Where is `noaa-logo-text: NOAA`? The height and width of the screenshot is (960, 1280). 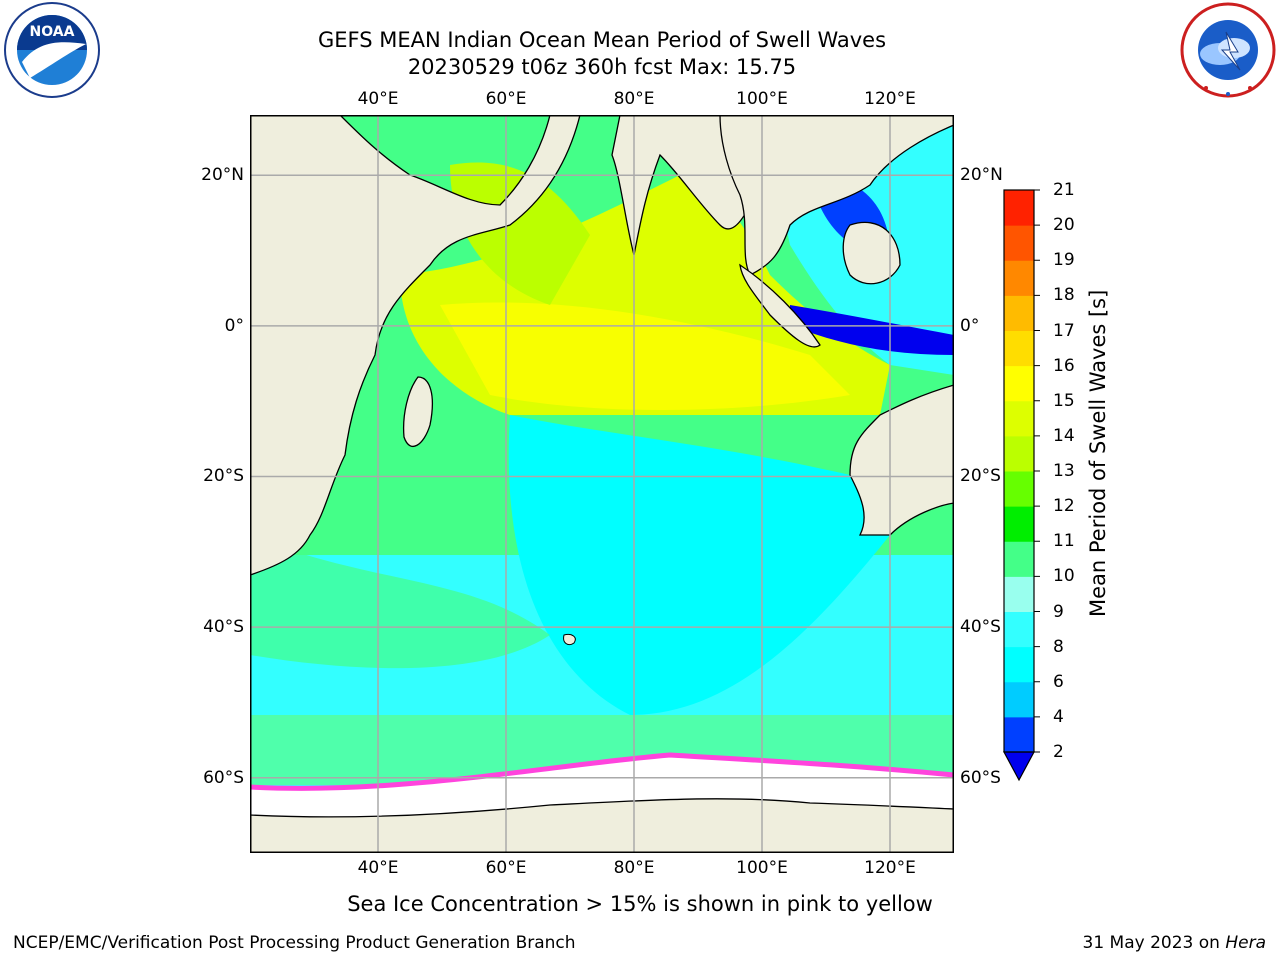 noaa-logo-text: NOAA is located at coordinates (52, 32).